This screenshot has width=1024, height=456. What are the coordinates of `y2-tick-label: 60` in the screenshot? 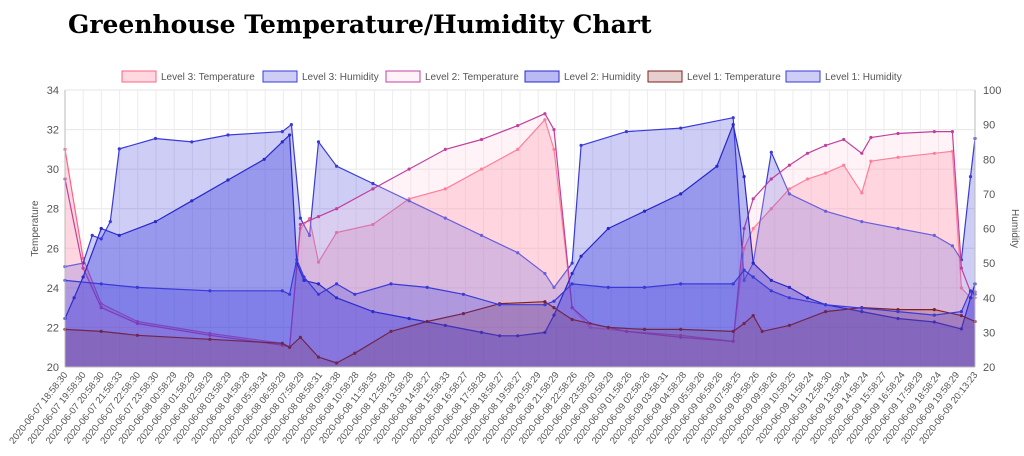 It's located at (989, 230).